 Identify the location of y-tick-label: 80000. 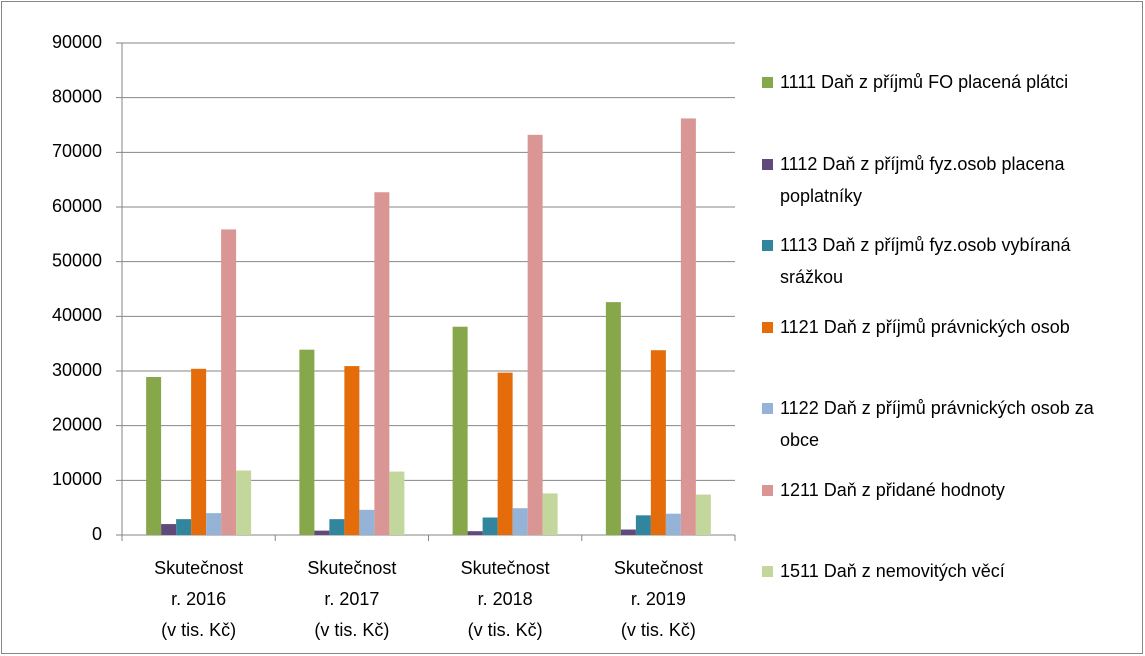
(77, 96).